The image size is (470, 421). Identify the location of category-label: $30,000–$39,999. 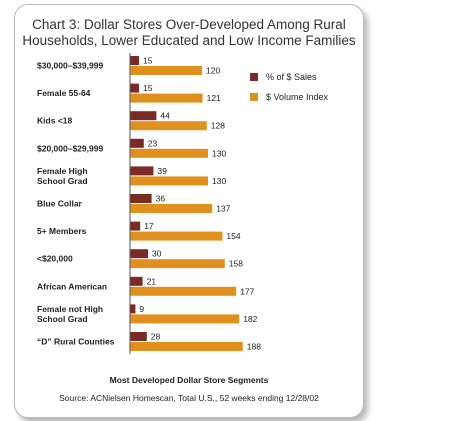
(70, 66).